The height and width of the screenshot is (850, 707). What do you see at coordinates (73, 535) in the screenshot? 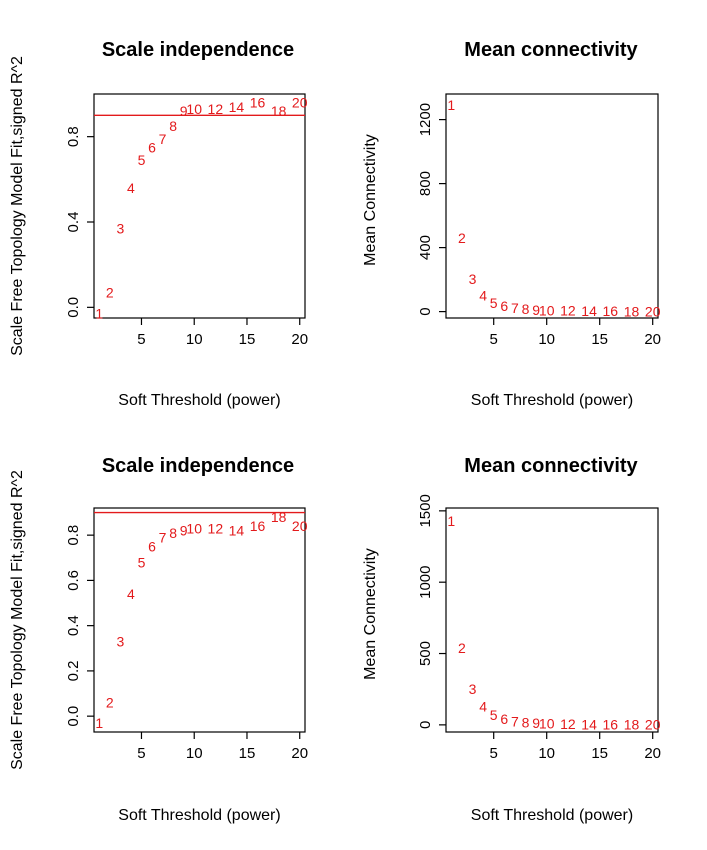
I see `y-tick-label: 0.8` at bounding box center [73, 535].